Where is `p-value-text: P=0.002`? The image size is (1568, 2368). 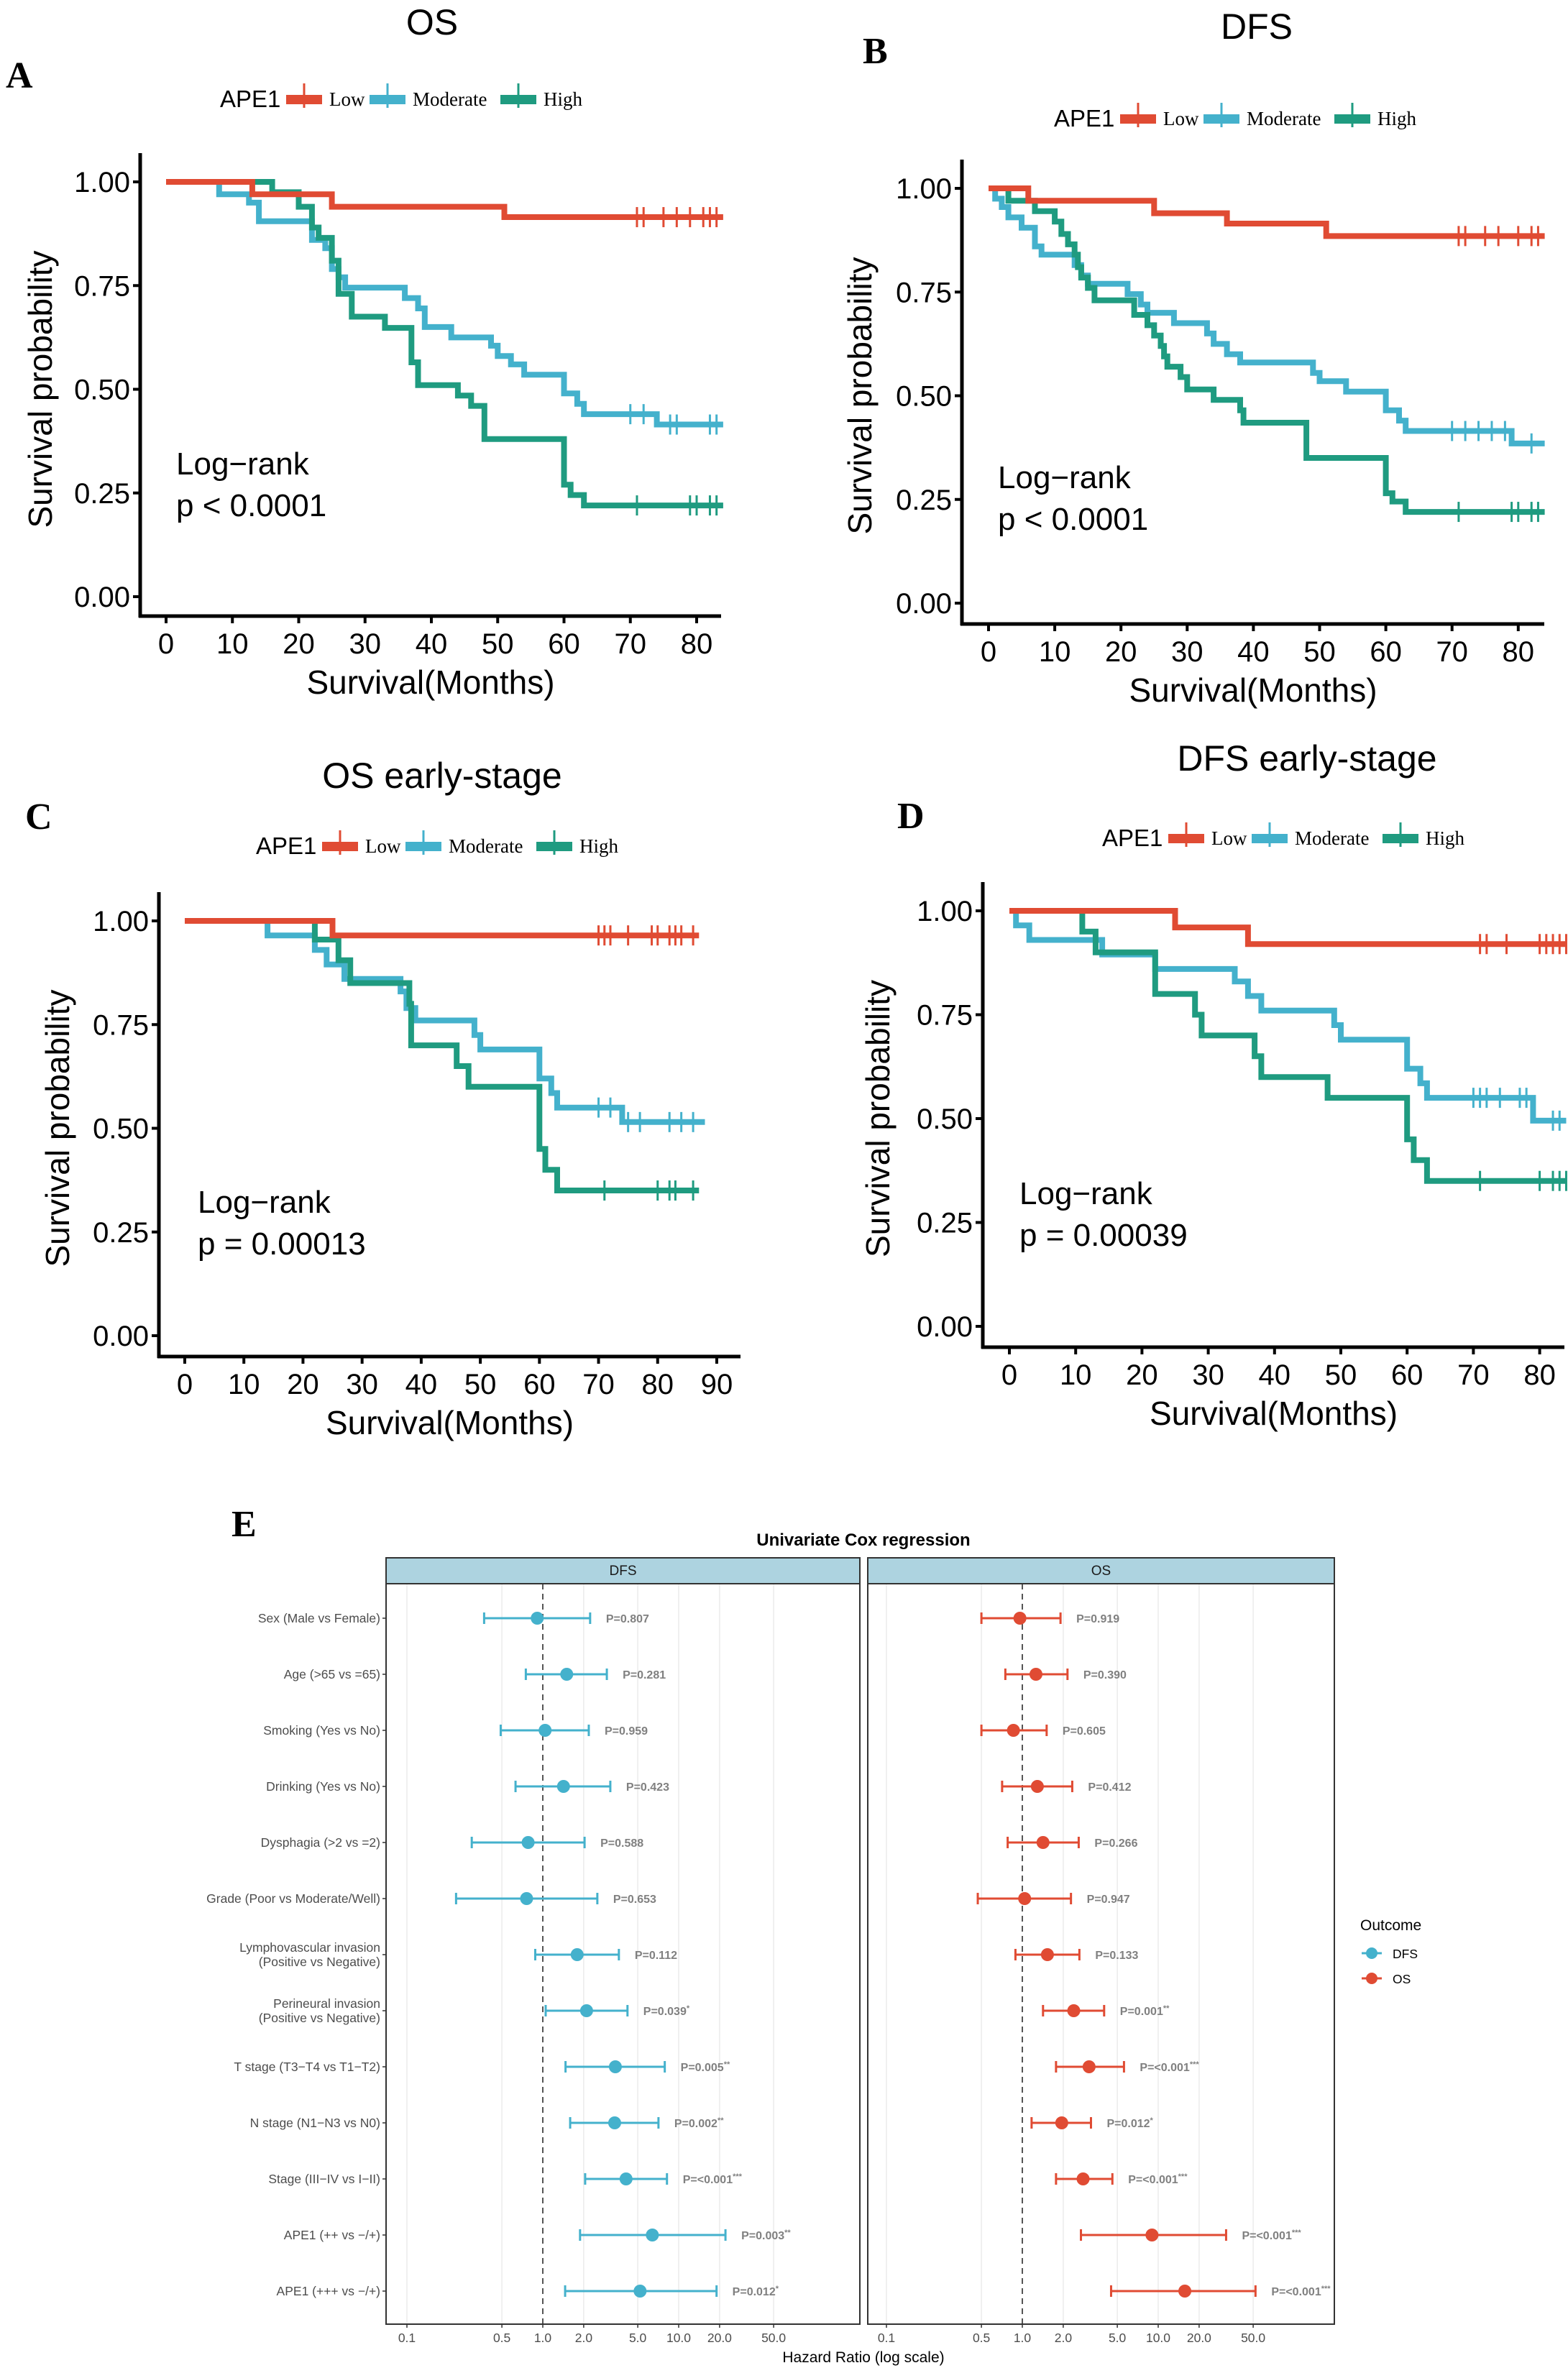
p-value-text: P=0.002 is located at coordinates (695, 2124).